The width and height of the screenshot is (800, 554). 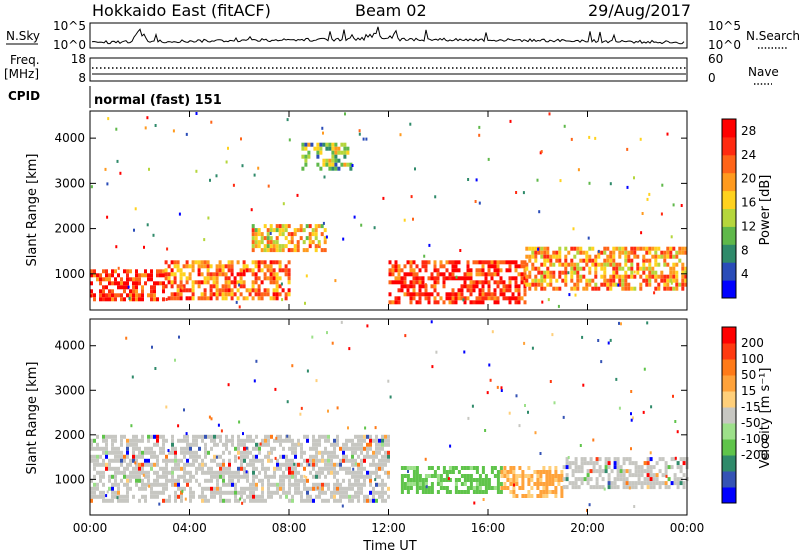 What do you see at coordinates (189, 528) in the screenshot?
I see `x-tick-label: 04:00` at bounding box center [189, 528].